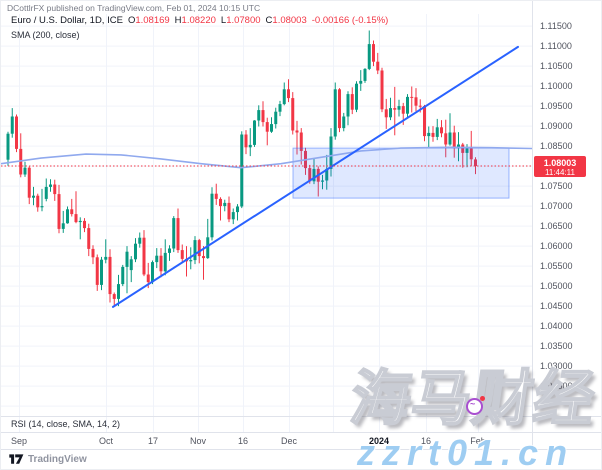 This screenshot has height=470, width=602. What do you see at coordinates (401, 173) in the screenshot?
I see `support-zone-rectangle` at bounding box center [401, 173].